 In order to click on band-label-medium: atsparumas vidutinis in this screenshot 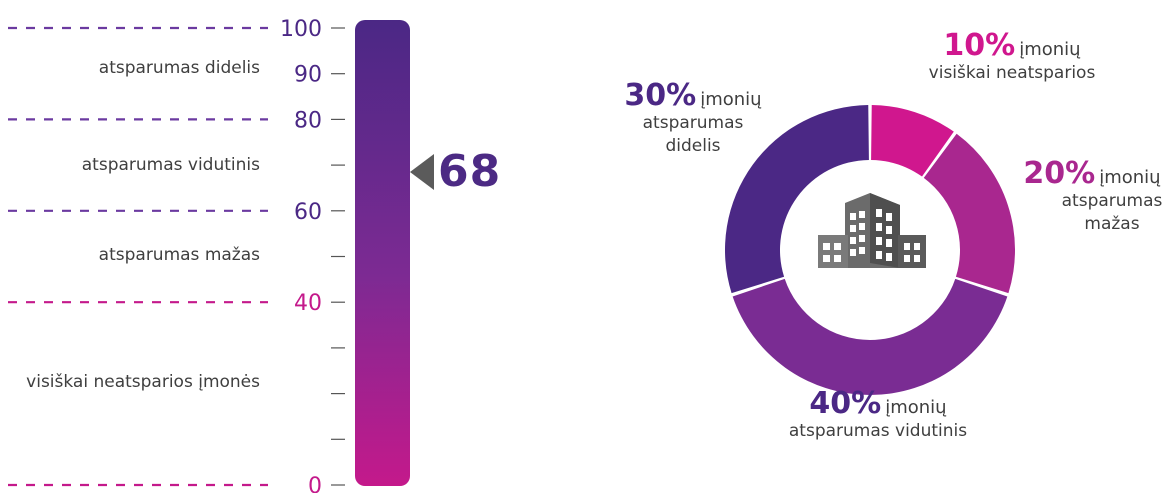, I will do `click(170, 165)`.